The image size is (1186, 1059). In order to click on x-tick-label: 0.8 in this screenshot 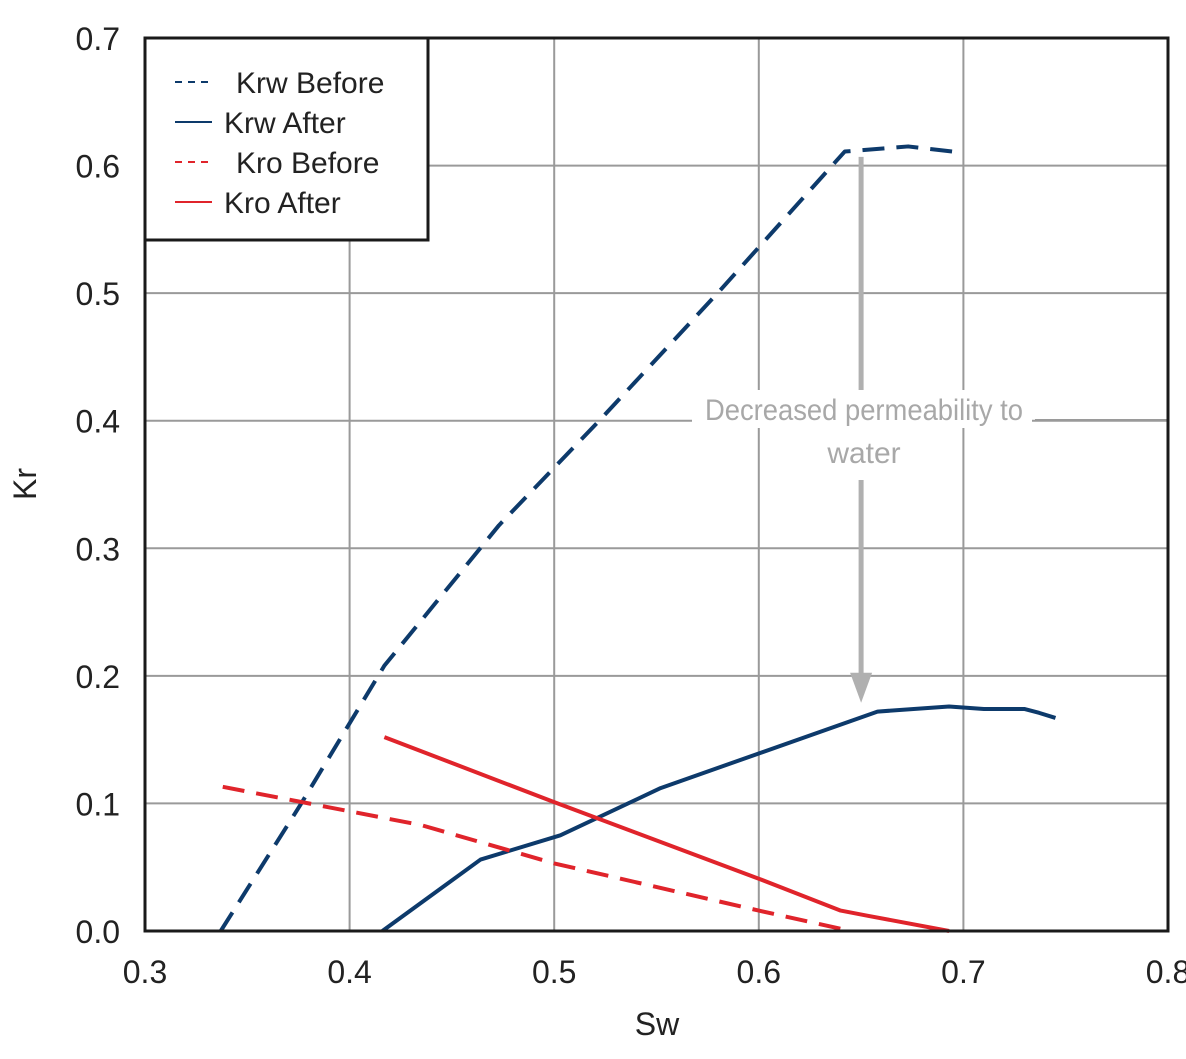, I will do `click(1166, 972)`.